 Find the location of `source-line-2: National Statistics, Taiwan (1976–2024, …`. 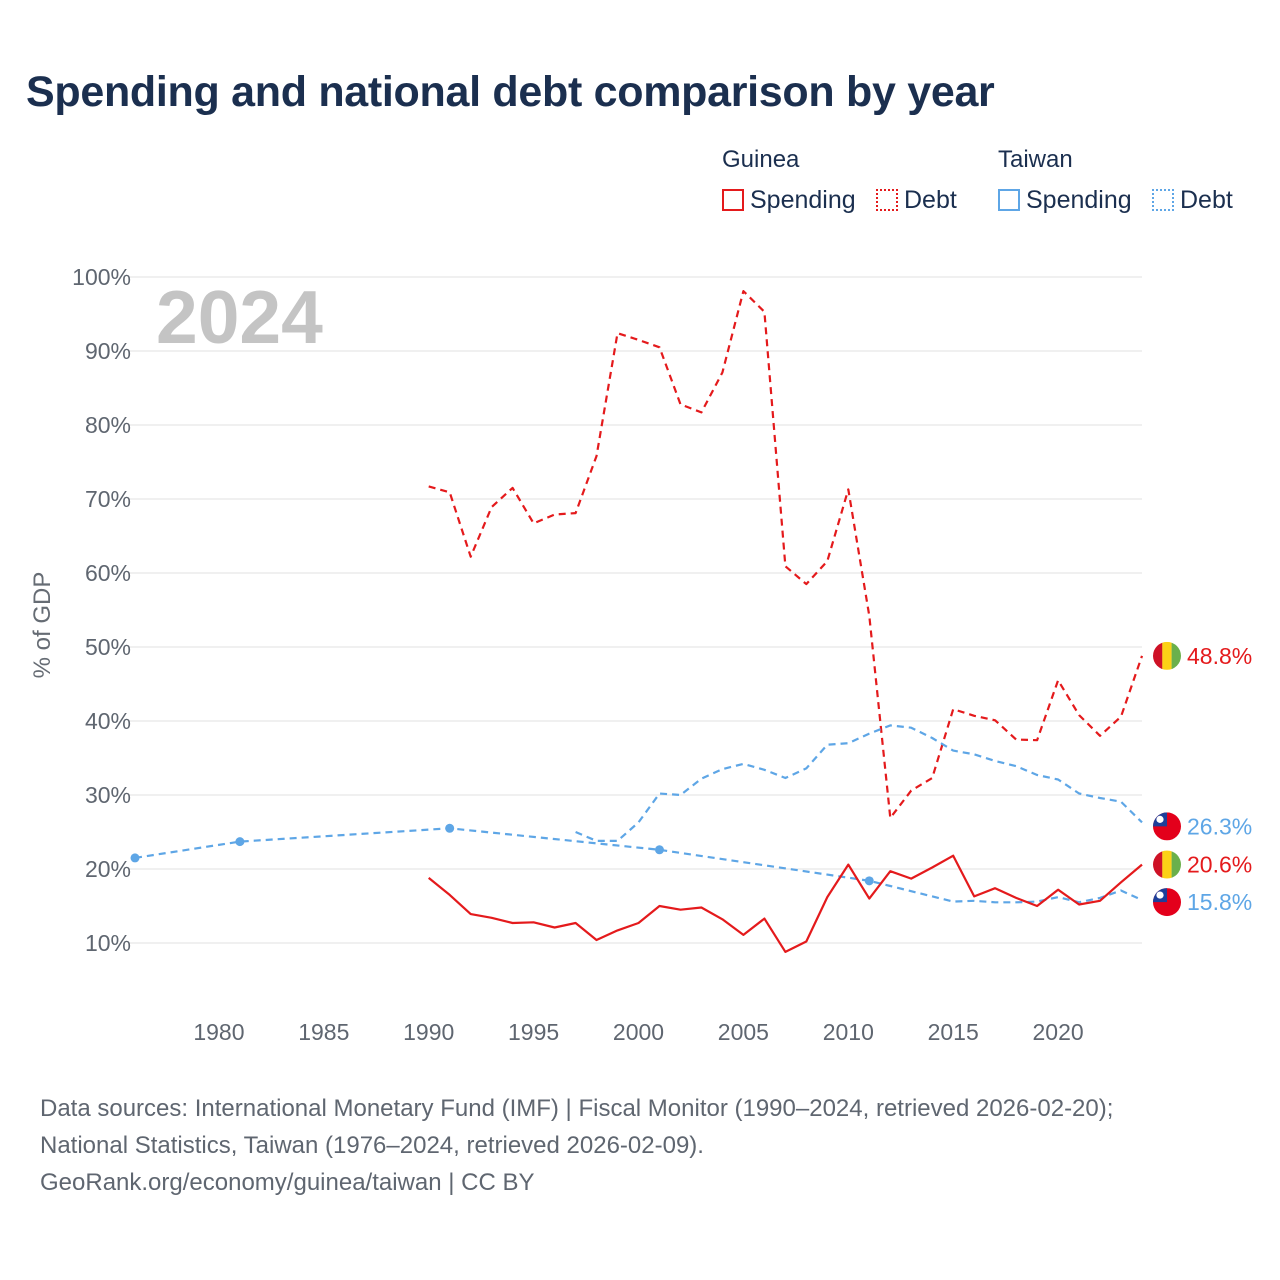

source-line-2: National Statistics, Taiwan (1976–2024, … is located at coordinates (372, 1145).